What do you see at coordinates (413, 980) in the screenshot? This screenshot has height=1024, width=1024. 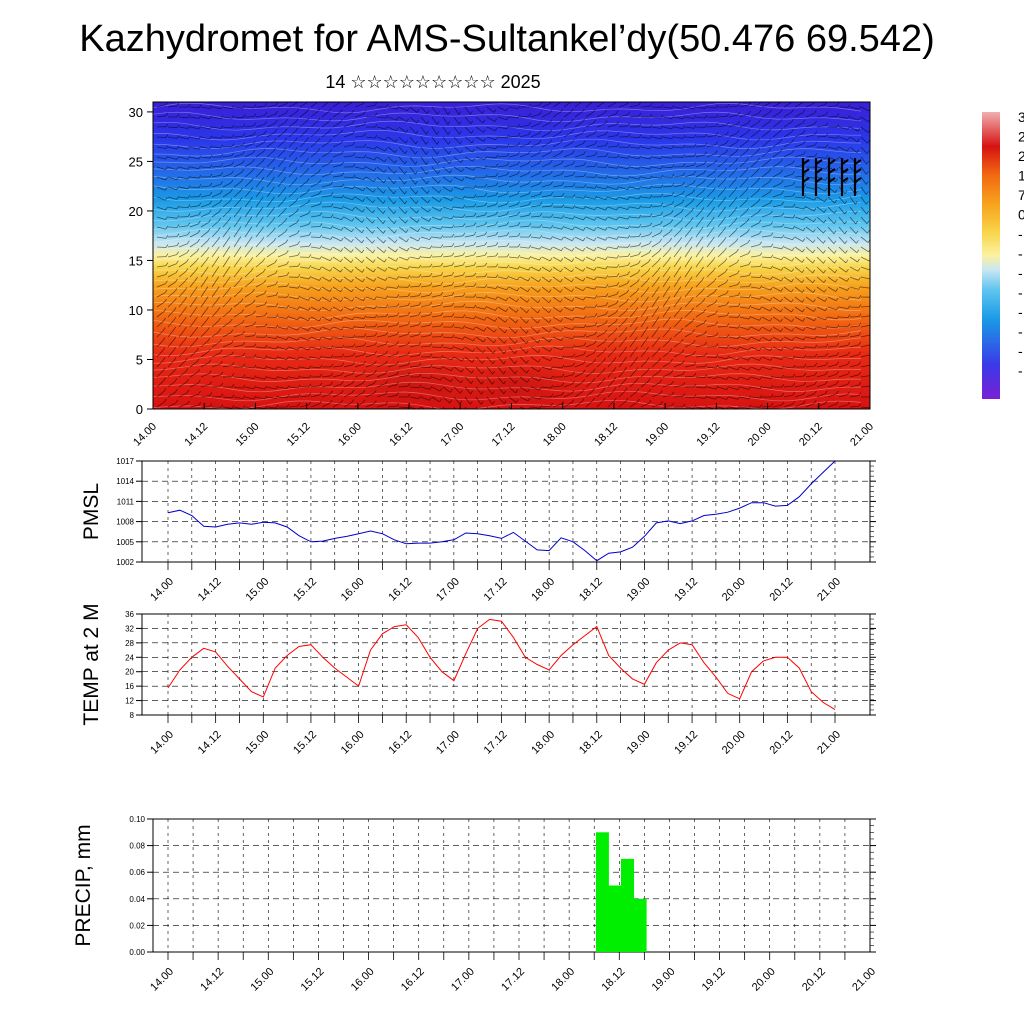 I see `x-tick-label: 16.12` at bounding box center [413, 980].